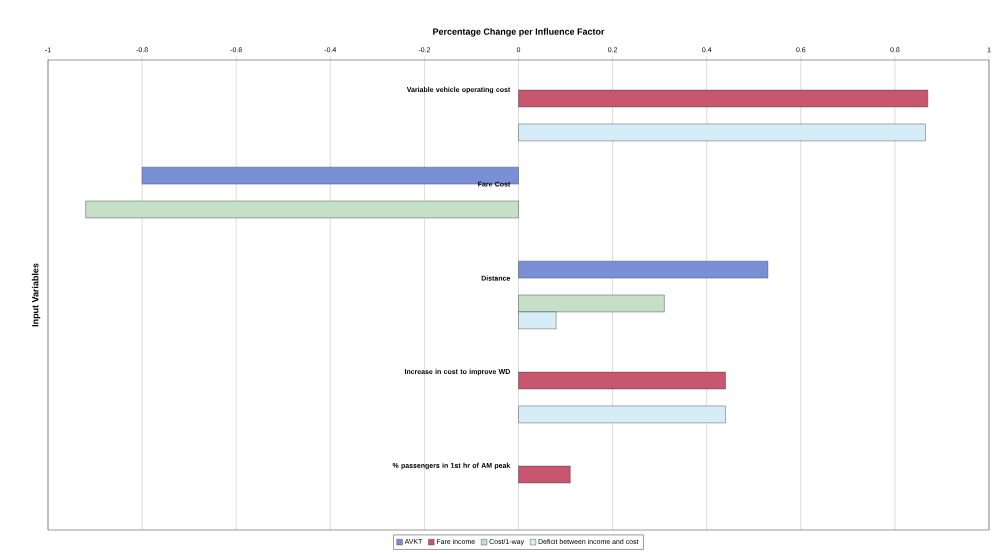 Image resolution: width=1005 pixels, height=554 pixels. What do you see at coordinates (36, 295) in the screenshot?
I see `y-axis-title: Input Variables` at bounding box center [36, 295].